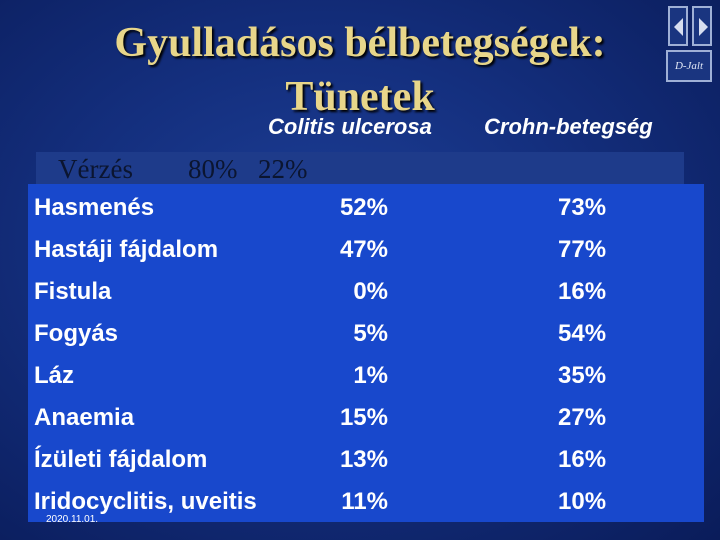  I want to click on row-value-colitis: 52%, so click(363, 207).